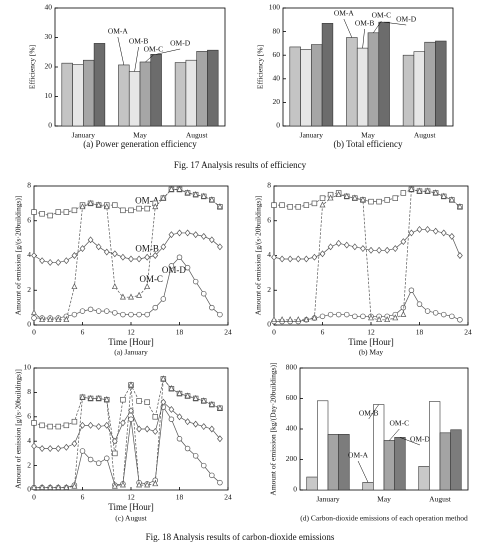  Describe the element at coordinates (84, 135) in the screenshot. I see `x-tick-label: January` at that location.